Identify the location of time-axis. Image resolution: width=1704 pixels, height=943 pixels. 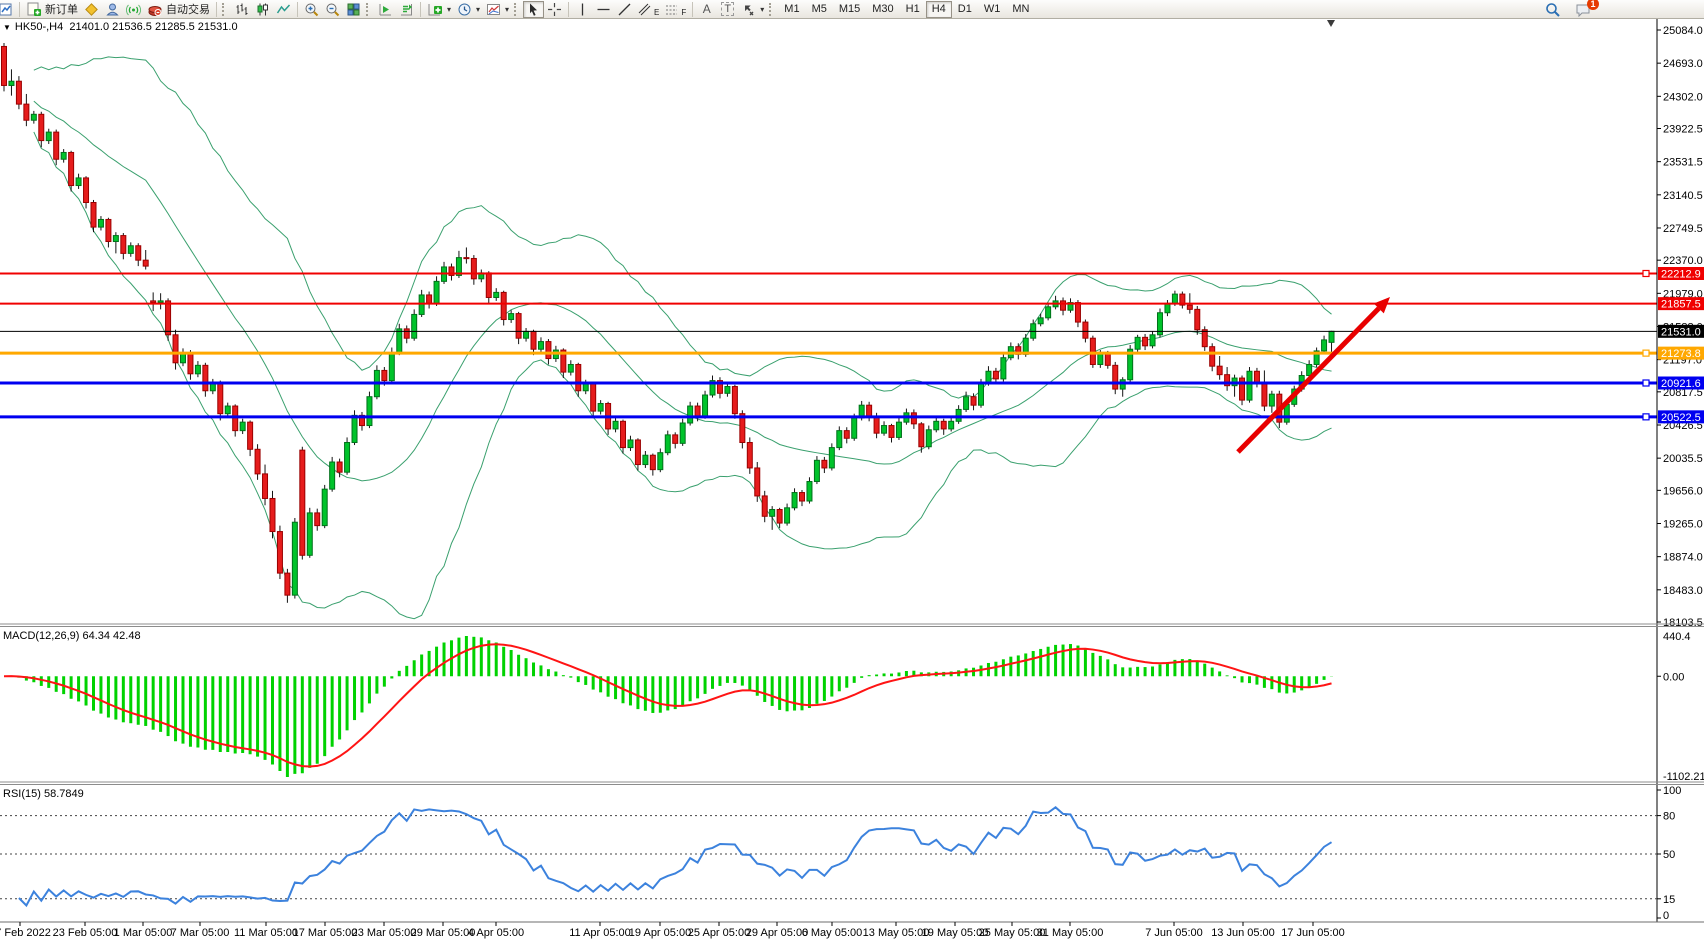
(828, 932).